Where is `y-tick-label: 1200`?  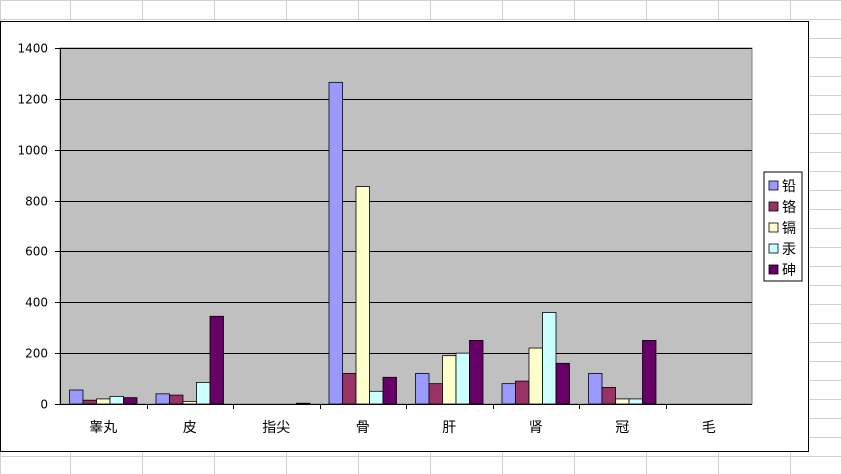 y-tick-label: 1200 is located at coordinates (32, 100).